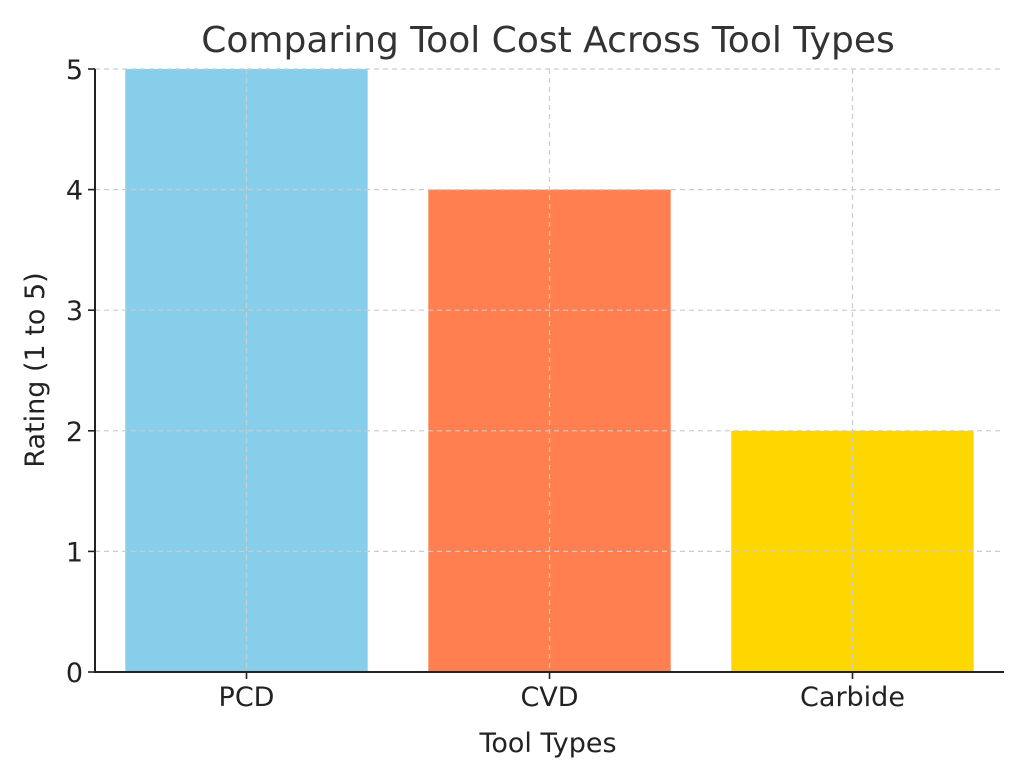 The image size is (1024, 777). What do you see at coordinates (549, 697) in the screenshot?
I see `x-tick-label: CVD` at bounding box center [549, 697].